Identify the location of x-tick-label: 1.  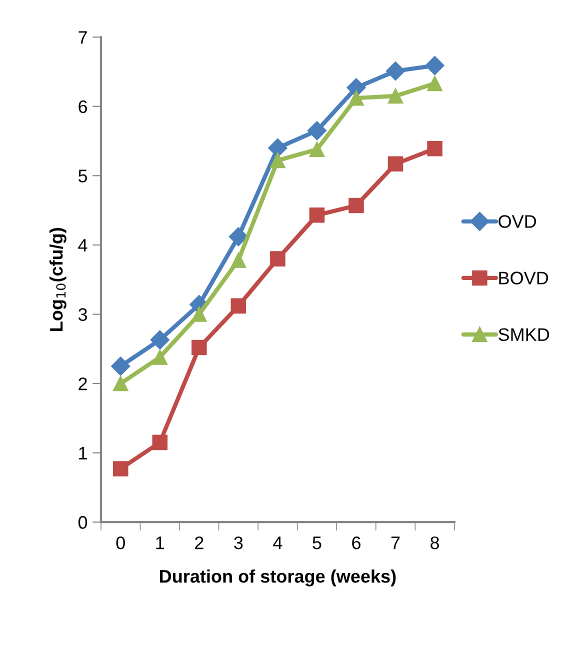
(160, 543).